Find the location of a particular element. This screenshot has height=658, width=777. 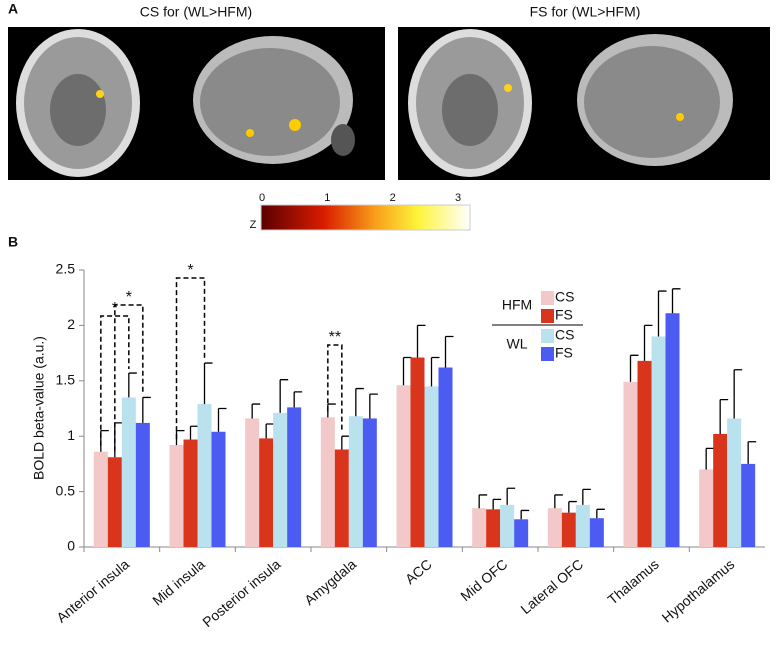

colorbar-tick-label: 3 is located at coordinates (458, 198).